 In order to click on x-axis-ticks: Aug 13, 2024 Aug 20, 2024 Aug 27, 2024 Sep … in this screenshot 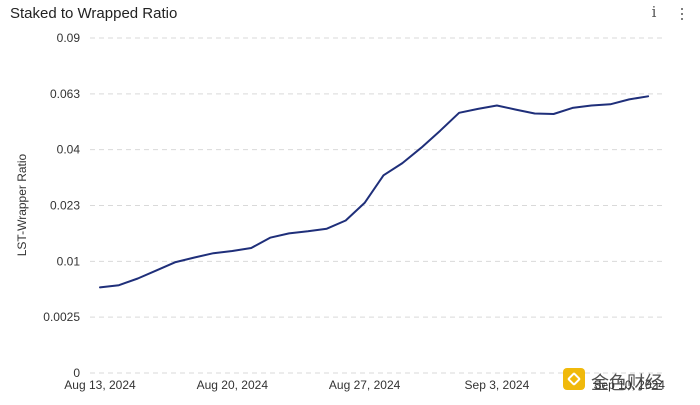, I will do `click(364, 385)`.